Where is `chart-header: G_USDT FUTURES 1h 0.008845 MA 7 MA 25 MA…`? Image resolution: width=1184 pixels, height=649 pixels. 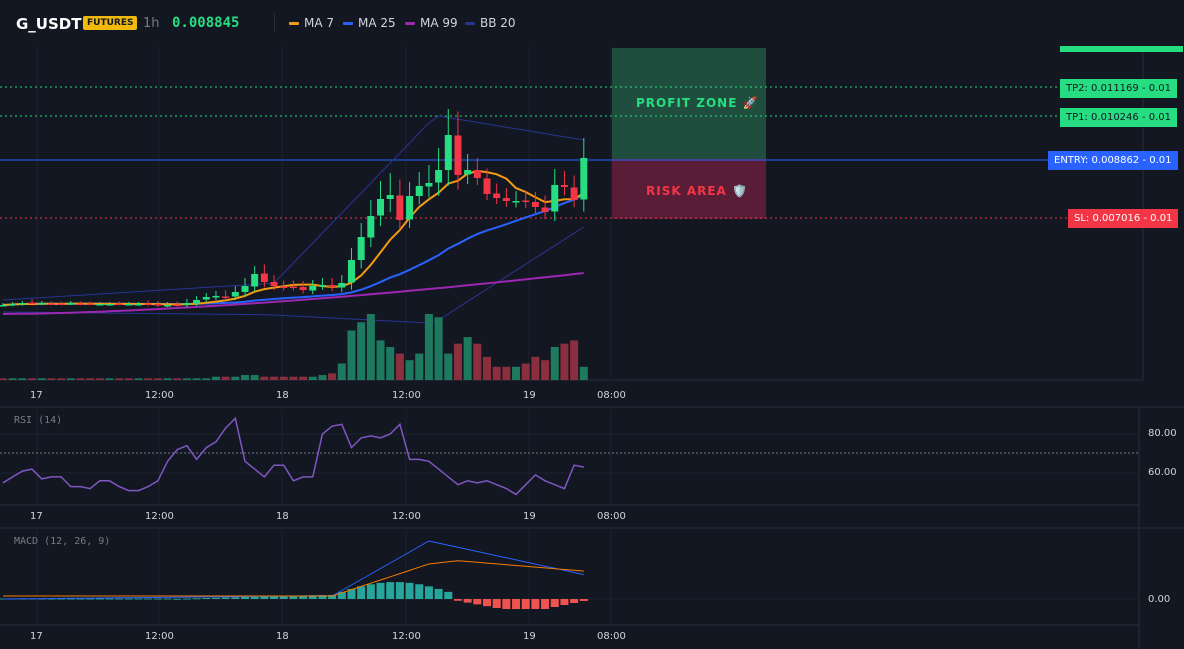
chart-header: G_USDT FUTURES 1h 0.008845 MA 7 MA 25 MA… is located at coordinates (592, 23).